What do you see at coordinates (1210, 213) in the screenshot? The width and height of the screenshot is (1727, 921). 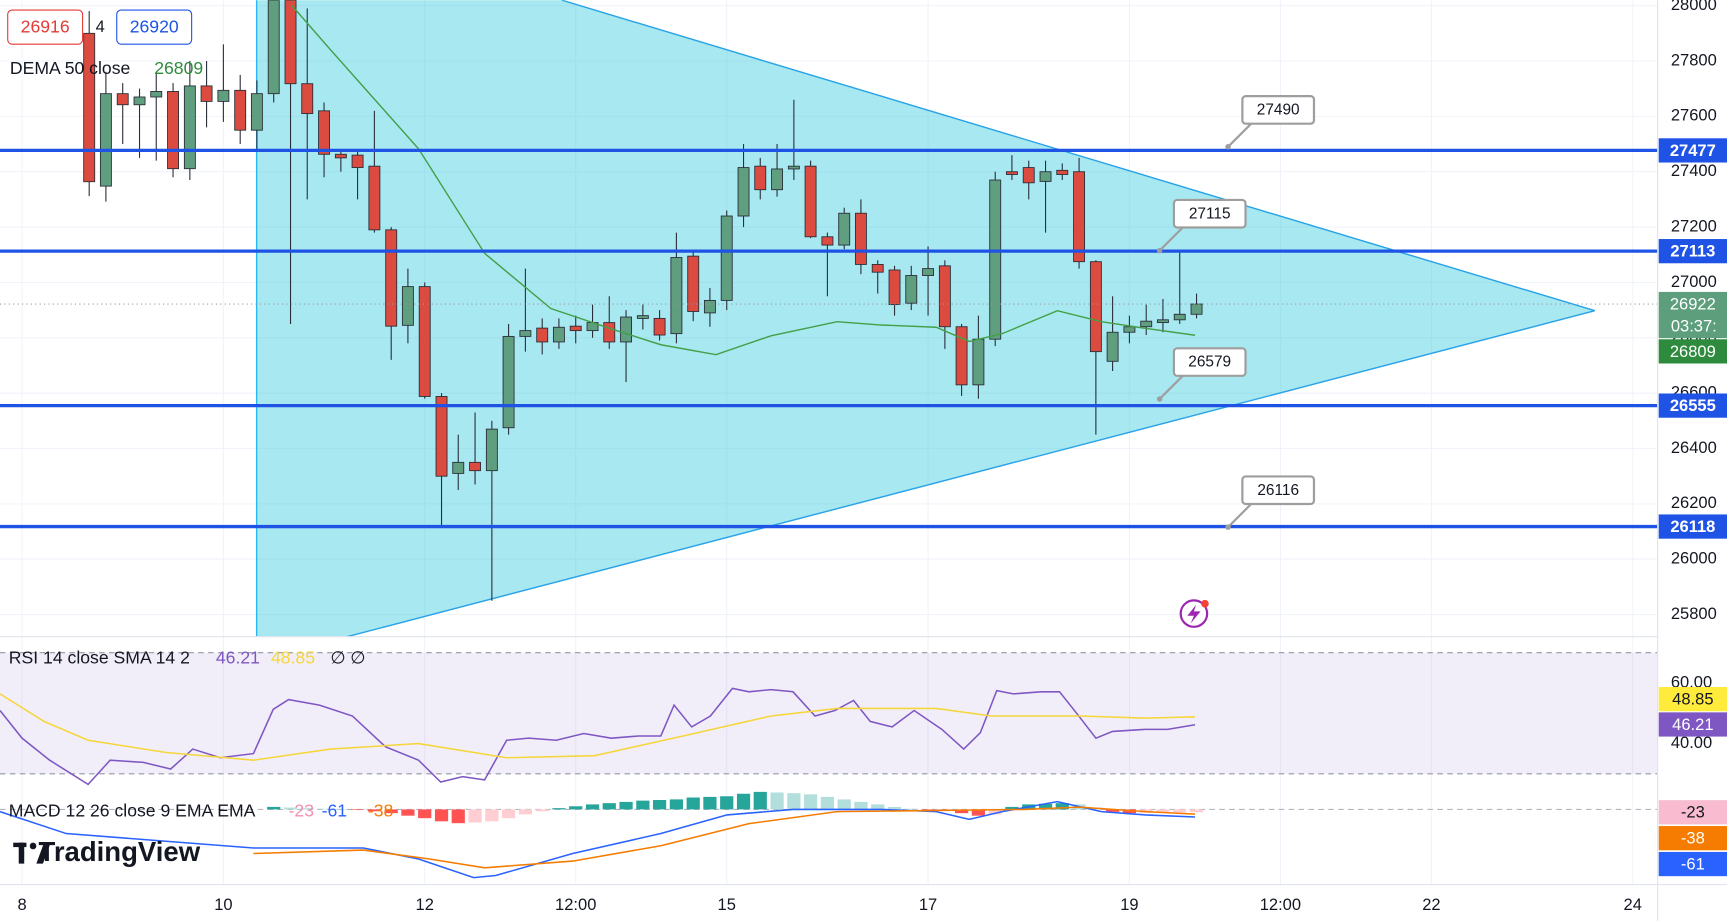 I see `callout-label: 27115` at bounding box center [1210, 213].